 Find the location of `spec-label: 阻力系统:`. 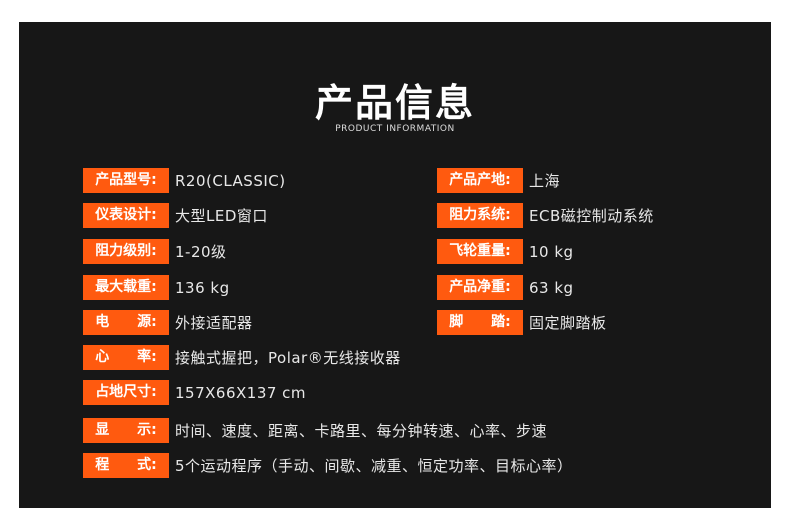

spec-label: 阻力系统: is located at coordinates (480, 215).